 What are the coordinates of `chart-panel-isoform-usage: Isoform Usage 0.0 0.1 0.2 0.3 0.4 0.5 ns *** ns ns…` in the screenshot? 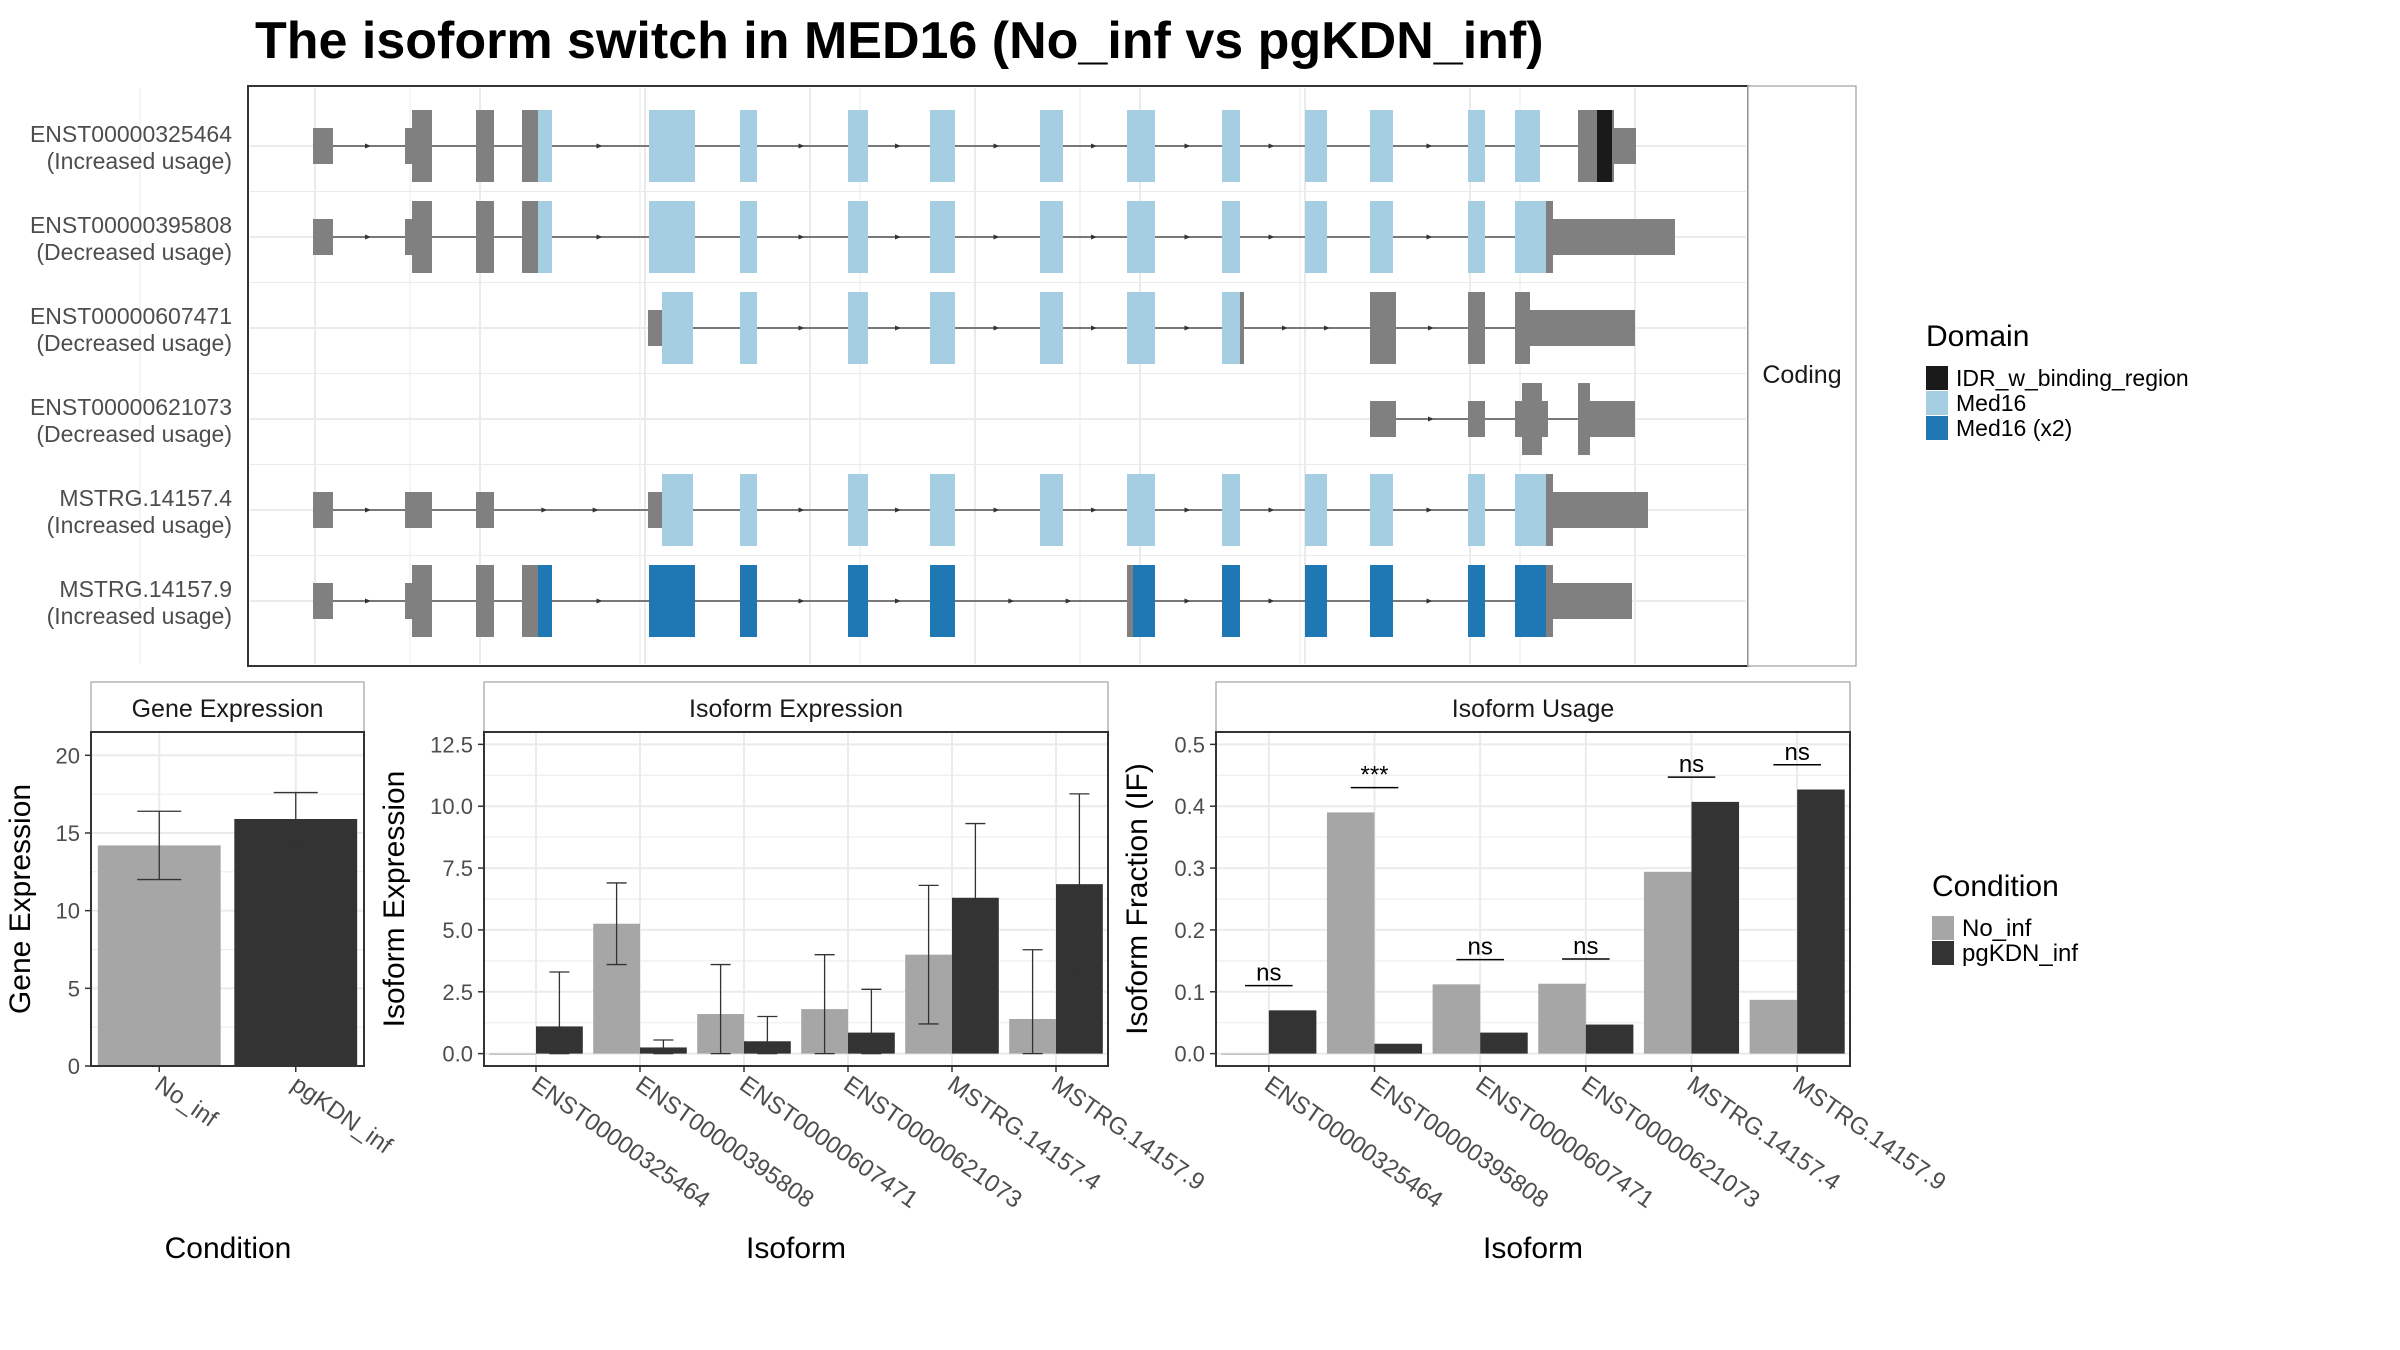 It's located at (1536, 973).